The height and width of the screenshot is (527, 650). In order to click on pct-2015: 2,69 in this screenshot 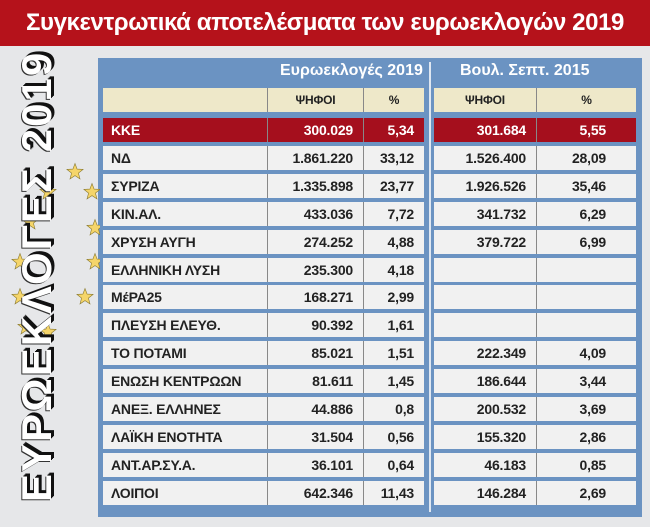, I will do `click(593, 492)`.